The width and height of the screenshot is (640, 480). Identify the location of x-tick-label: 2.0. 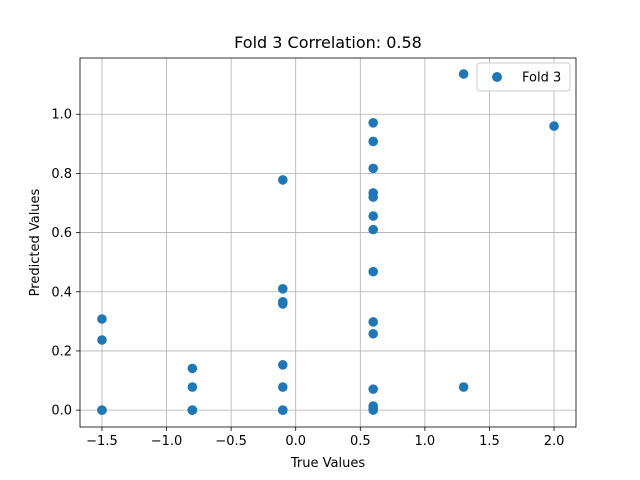
(554, 441).